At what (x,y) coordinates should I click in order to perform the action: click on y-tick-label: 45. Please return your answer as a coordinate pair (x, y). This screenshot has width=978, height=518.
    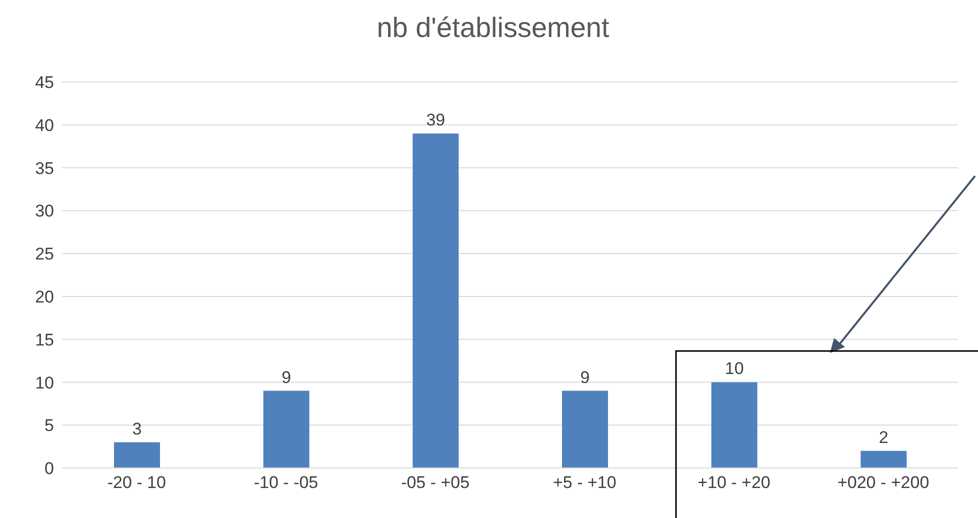
    Looking at the image, I should click on (44, 82).